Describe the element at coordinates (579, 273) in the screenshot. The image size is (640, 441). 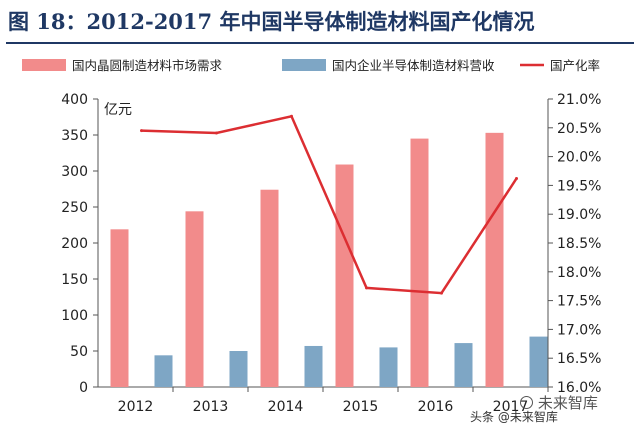
I see `y-right-tick-label: 18.0%` at that location.